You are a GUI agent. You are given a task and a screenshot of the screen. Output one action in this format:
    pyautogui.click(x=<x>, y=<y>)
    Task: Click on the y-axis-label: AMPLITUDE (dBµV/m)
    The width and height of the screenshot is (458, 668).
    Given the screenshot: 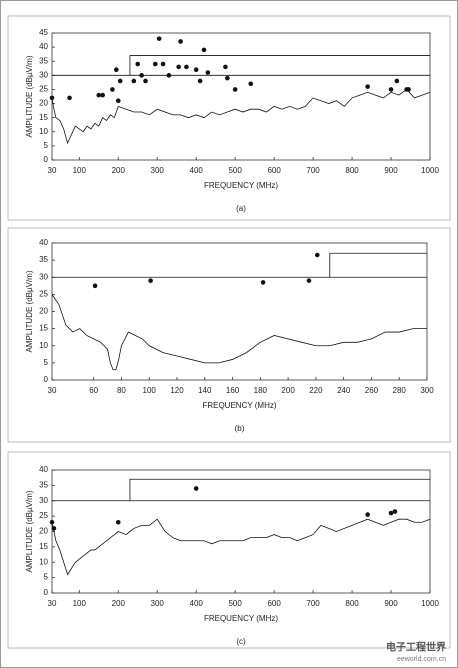 What is the action you would take?
    pyautogui.click(x=29, y=531)
    